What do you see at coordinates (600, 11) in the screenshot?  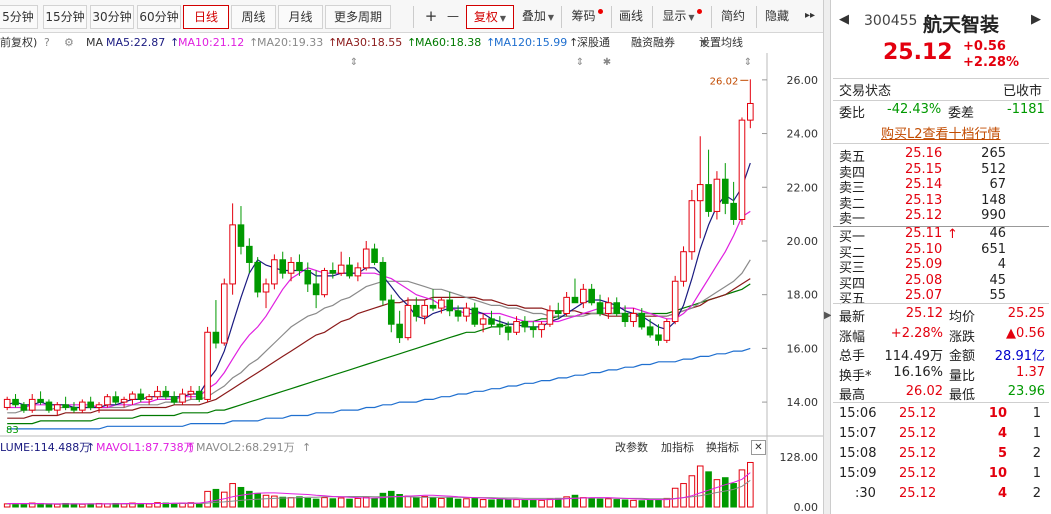 I see `notification-dot-icon` at bounding box center [600, 11].